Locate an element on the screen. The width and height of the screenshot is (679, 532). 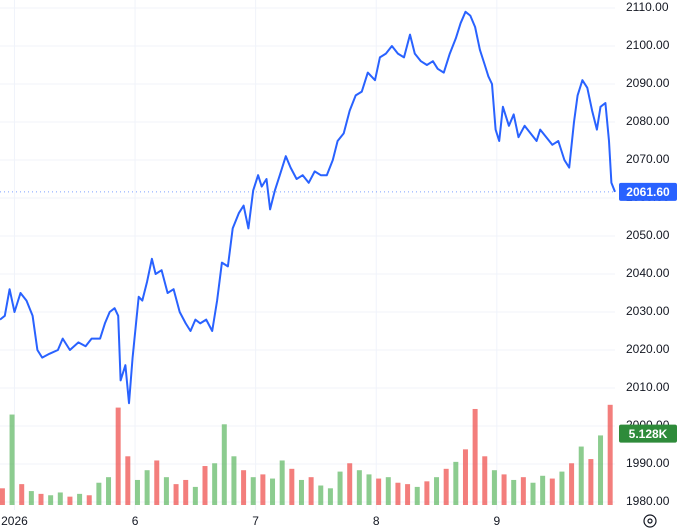
x-tick-label: 7 is located at coordinates (255, 521).